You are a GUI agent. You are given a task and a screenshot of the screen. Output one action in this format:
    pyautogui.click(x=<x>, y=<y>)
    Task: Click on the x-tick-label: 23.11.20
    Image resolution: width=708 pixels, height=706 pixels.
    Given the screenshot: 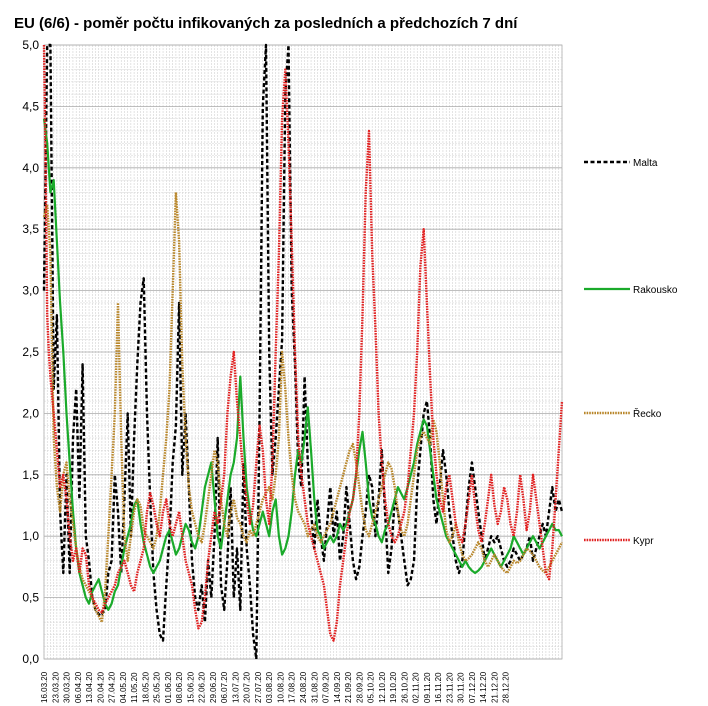 What is the action you would take?
    pyautogui.click(x=449, y=687)
    